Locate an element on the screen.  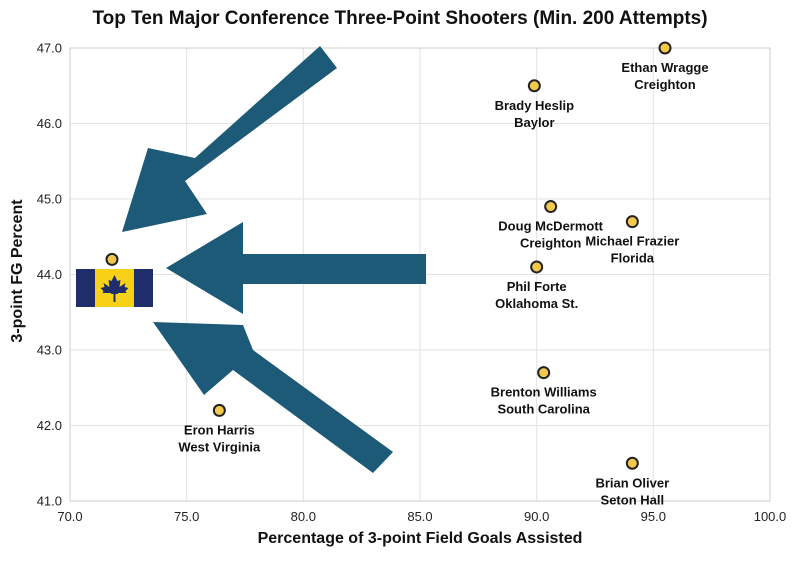
arrow-middle is located at coordinates (296, 268).